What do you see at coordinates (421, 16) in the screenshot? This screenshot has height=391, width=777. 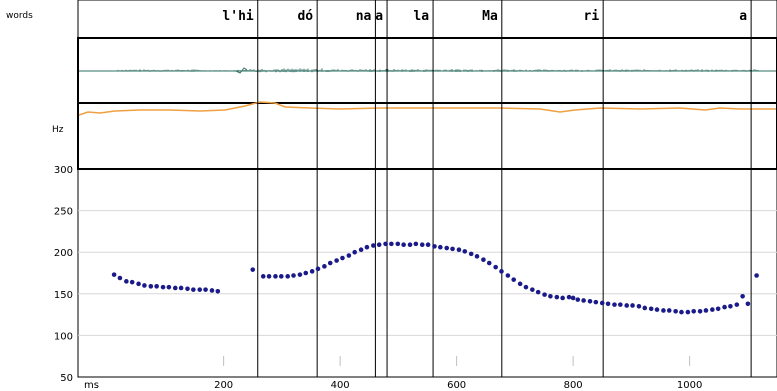 I see `segment-label: la` at bounding box center [421, 16].